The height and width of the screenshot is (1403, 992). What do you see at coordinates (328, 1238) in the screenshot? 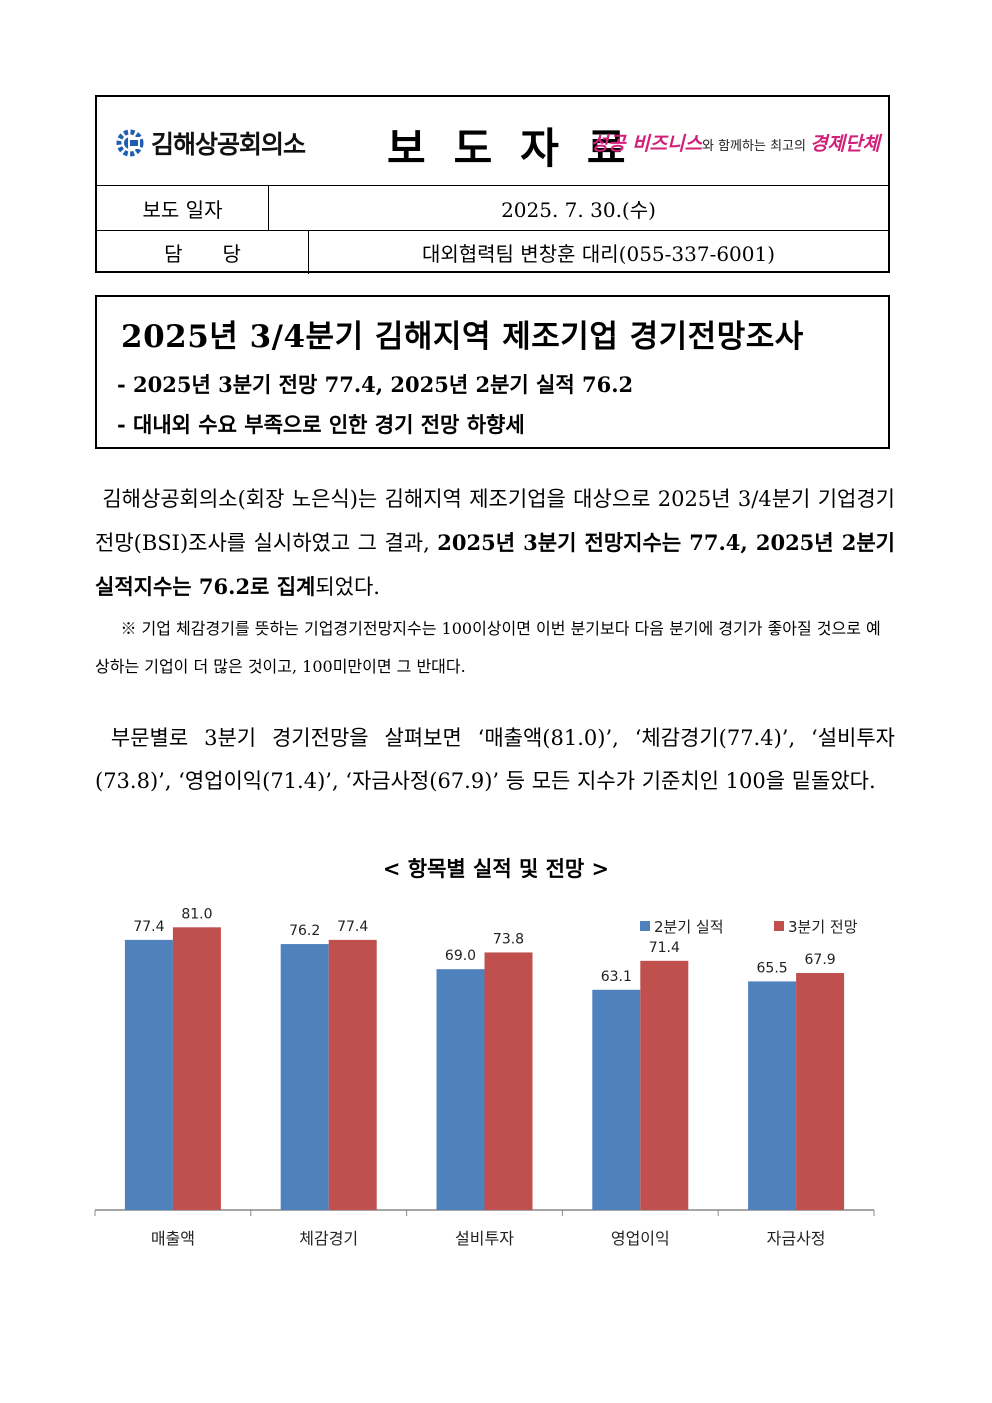
I see `category-label: 체감경기` at bounding box center [328, 1238].